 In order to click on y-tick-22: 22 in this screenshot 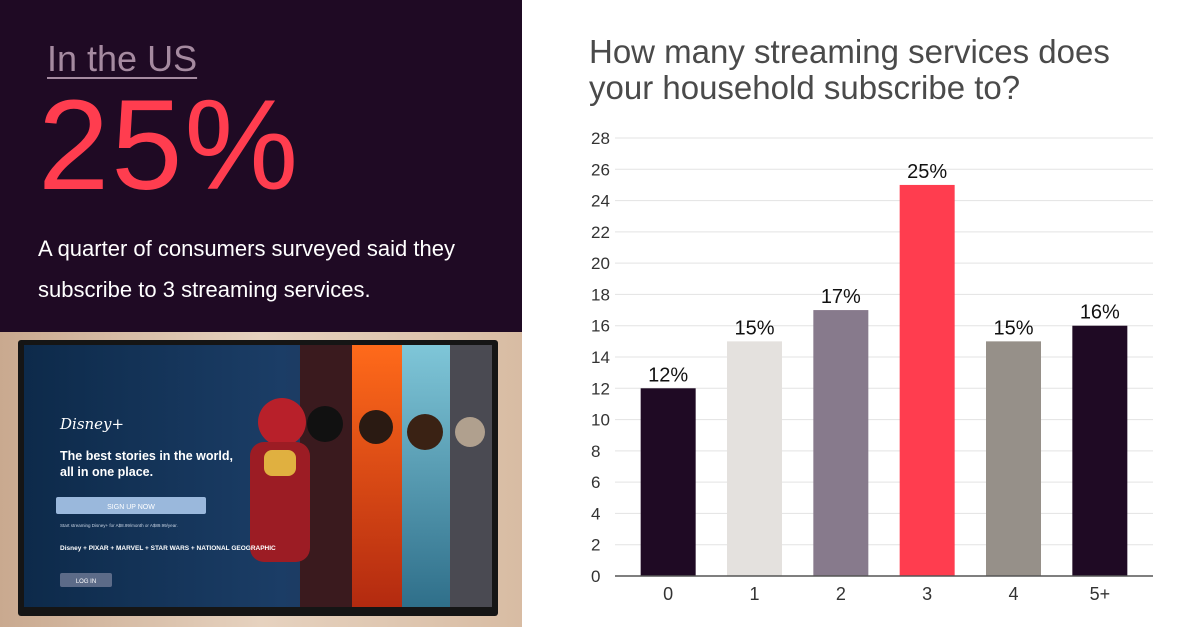, I will do `click(600, 232)`.